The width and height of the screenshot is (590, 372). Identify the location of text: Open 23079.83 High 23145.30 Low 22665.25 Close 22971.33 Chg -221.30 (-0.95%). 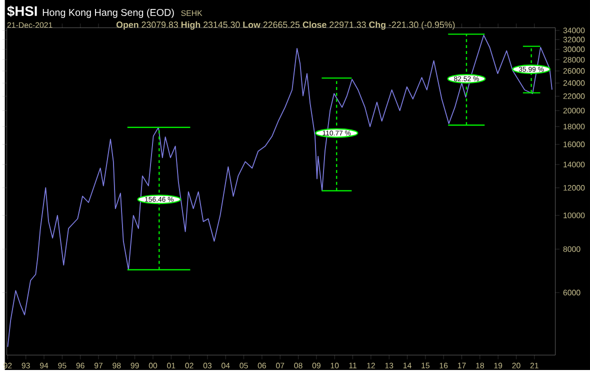
(285, 25).